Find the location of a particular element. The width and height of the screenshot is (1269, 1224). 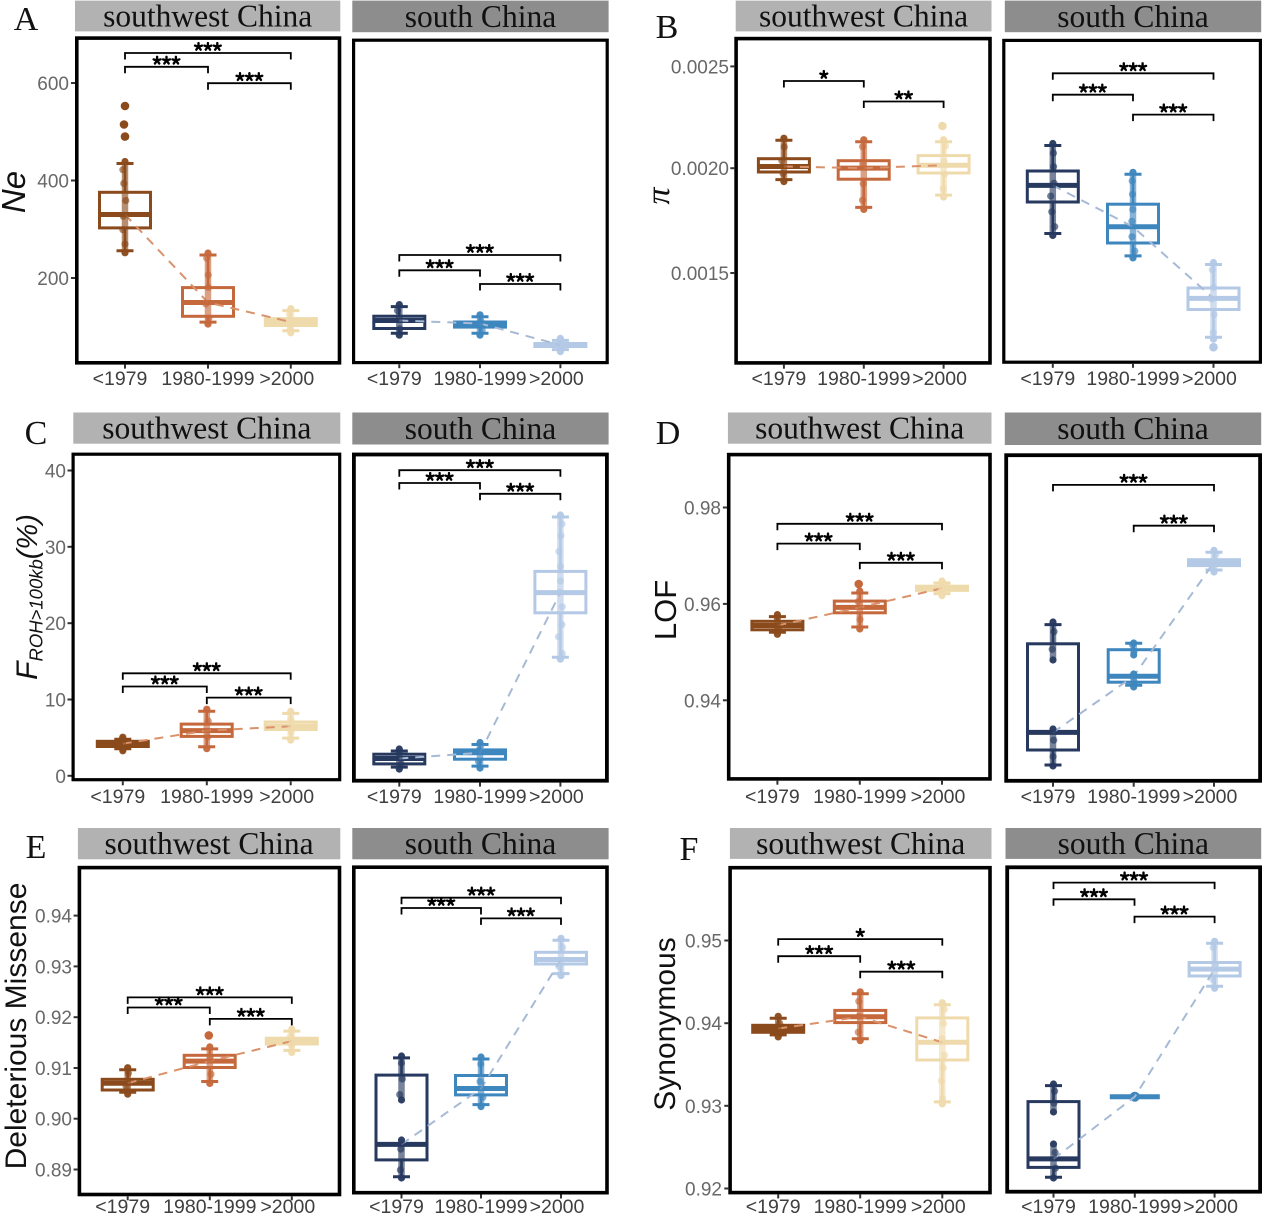

svg-text: 0.96 is located at coordinates (702, 605).